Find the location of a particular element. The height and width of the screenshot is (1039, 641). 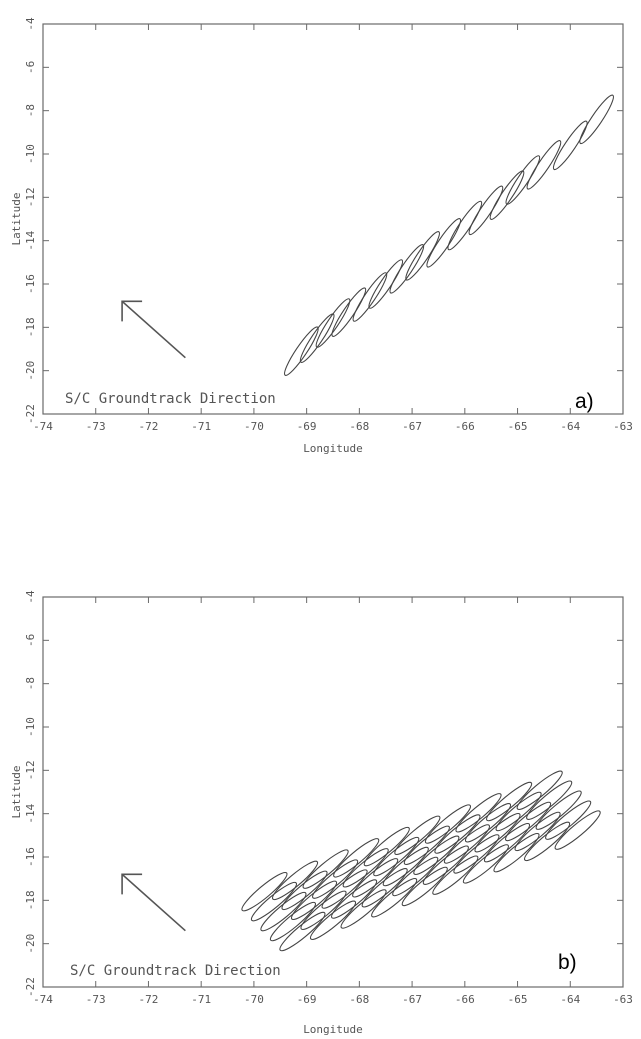

footprints is located at coordinates (449, 235).